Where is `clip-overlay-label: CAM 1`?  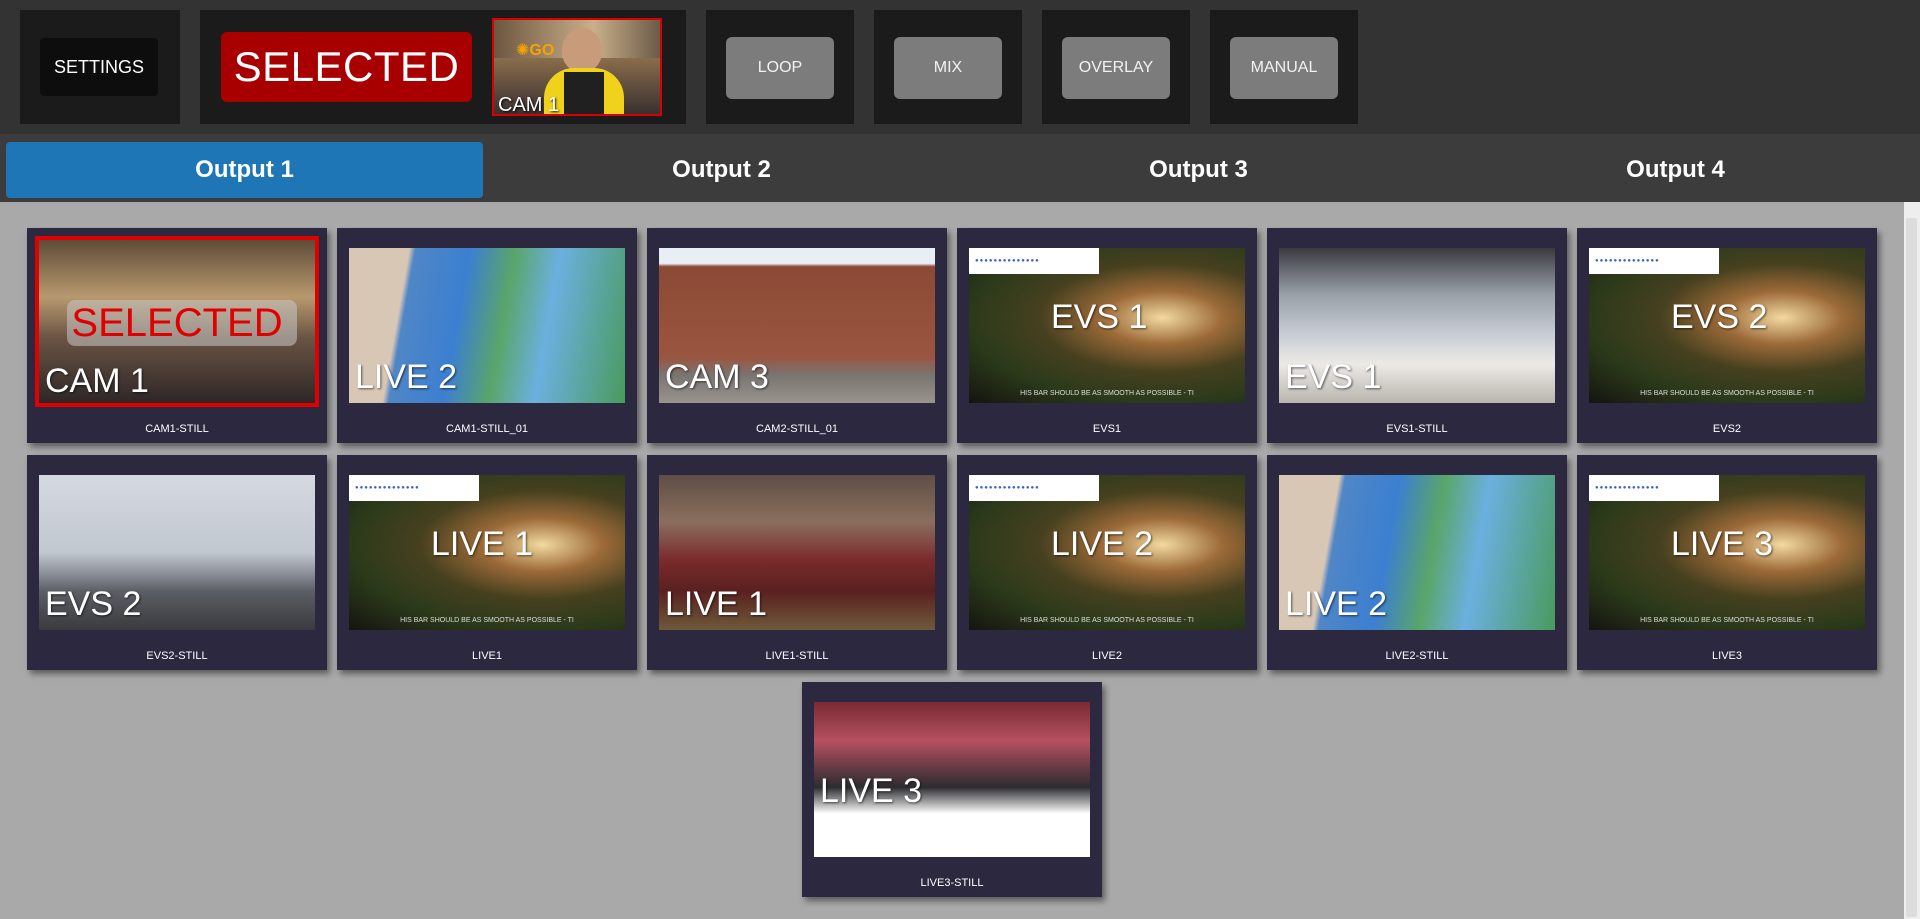 clip-overlay-label: CAM 1 is located at coordinates (97, 381).